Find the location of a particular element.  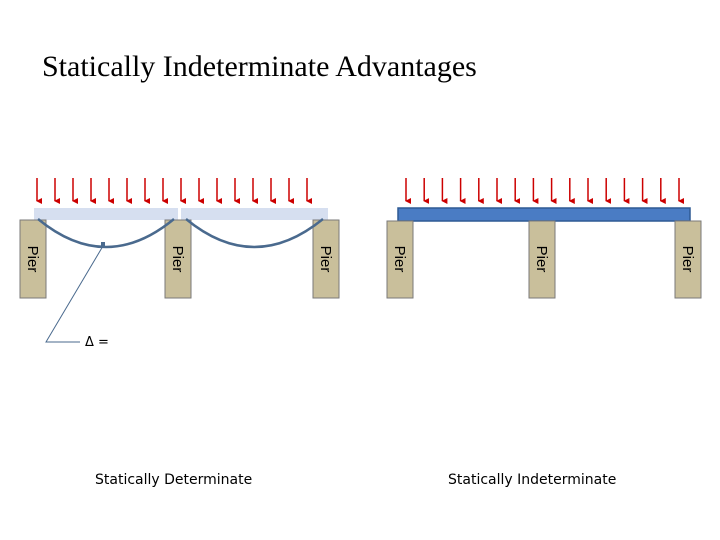

indeterminate-system is located at coordinates (544, 238).